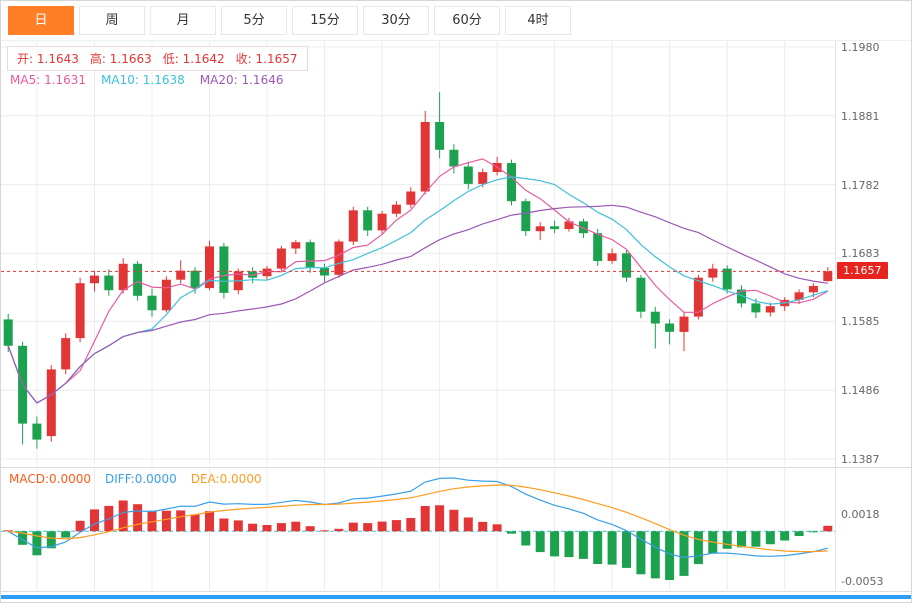  I want to click on ma20-label: MA20:, so click(218, 80).